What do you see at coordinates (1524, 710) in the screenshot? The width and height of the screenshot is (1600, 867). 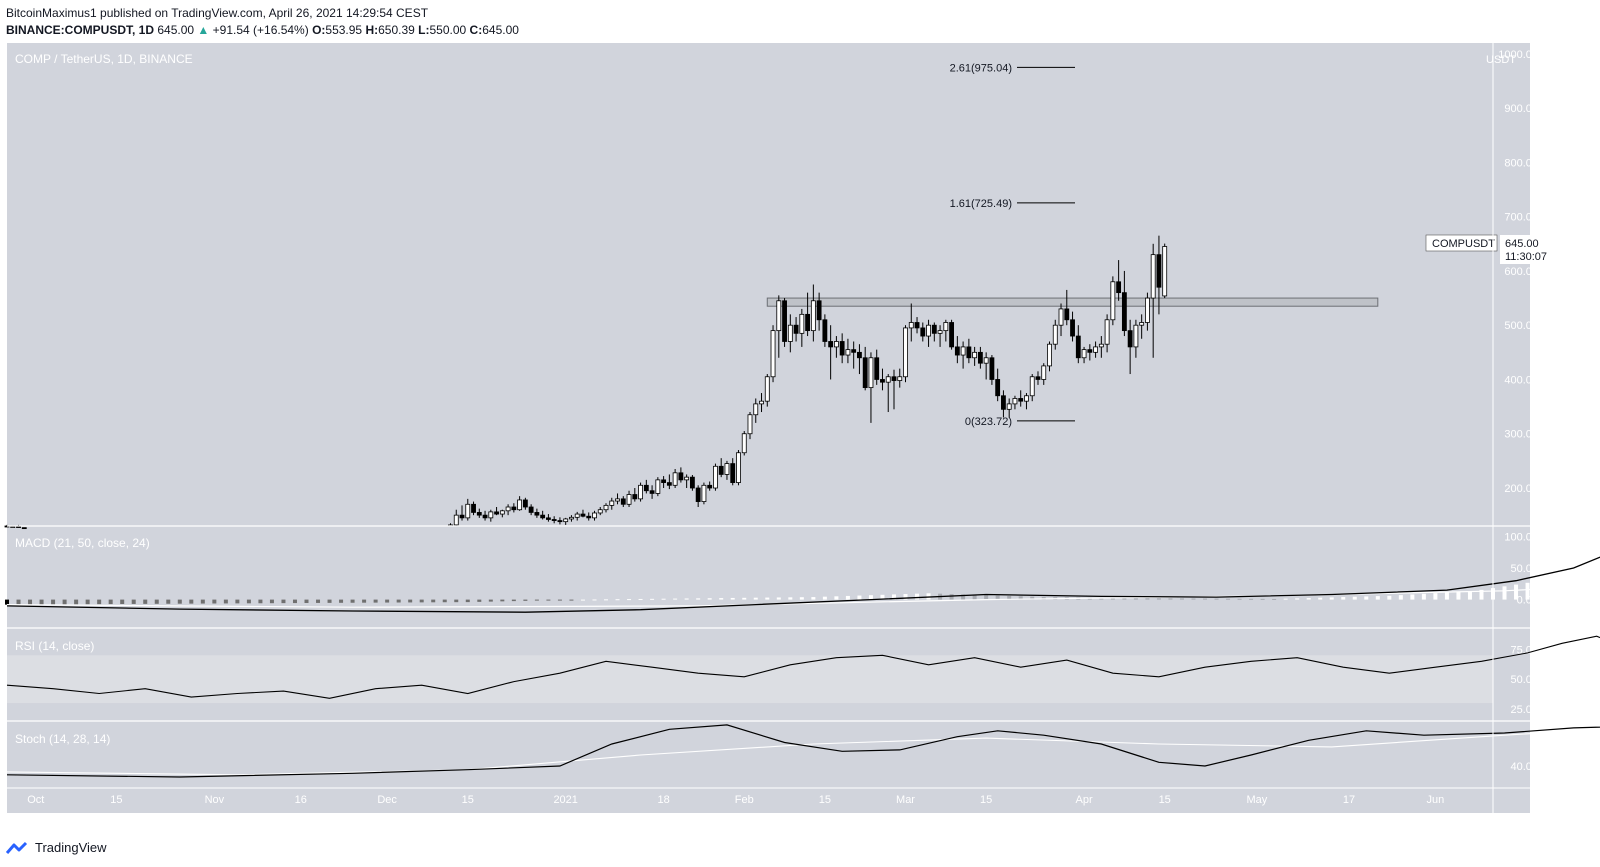 I see `rsi-tick-label: 25.00` at bounding box center [1524, 710].